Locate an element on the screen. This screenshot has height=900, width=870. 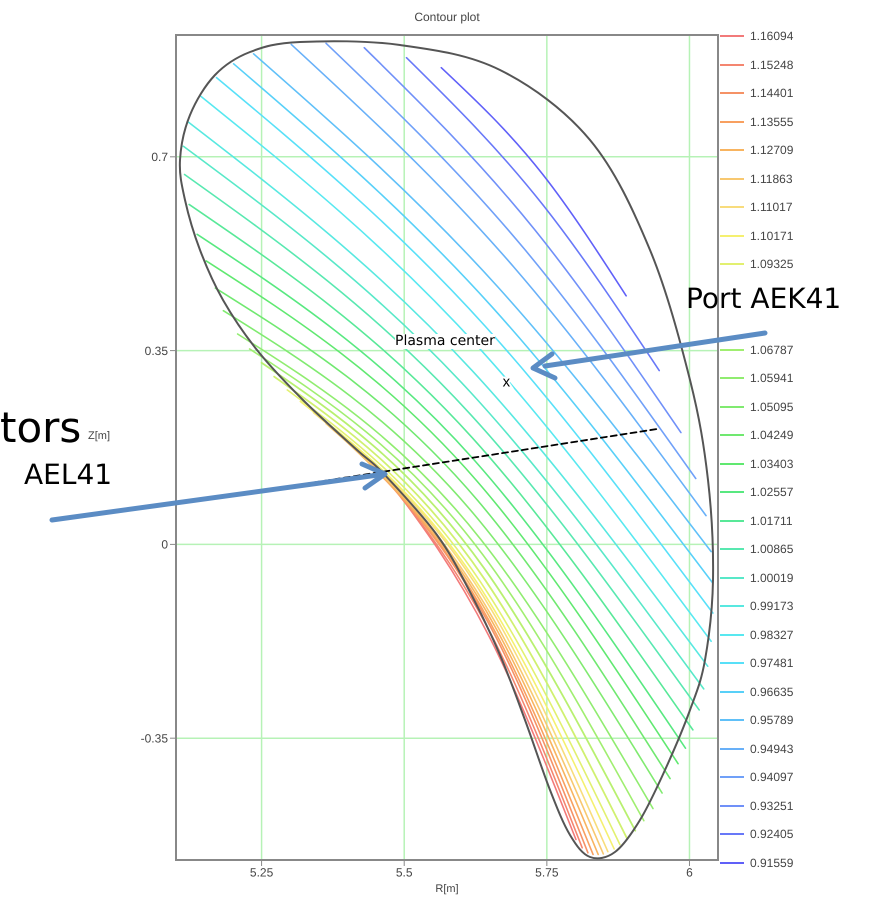
legend-label: 1.11017 is located at coordinates (771, 207).